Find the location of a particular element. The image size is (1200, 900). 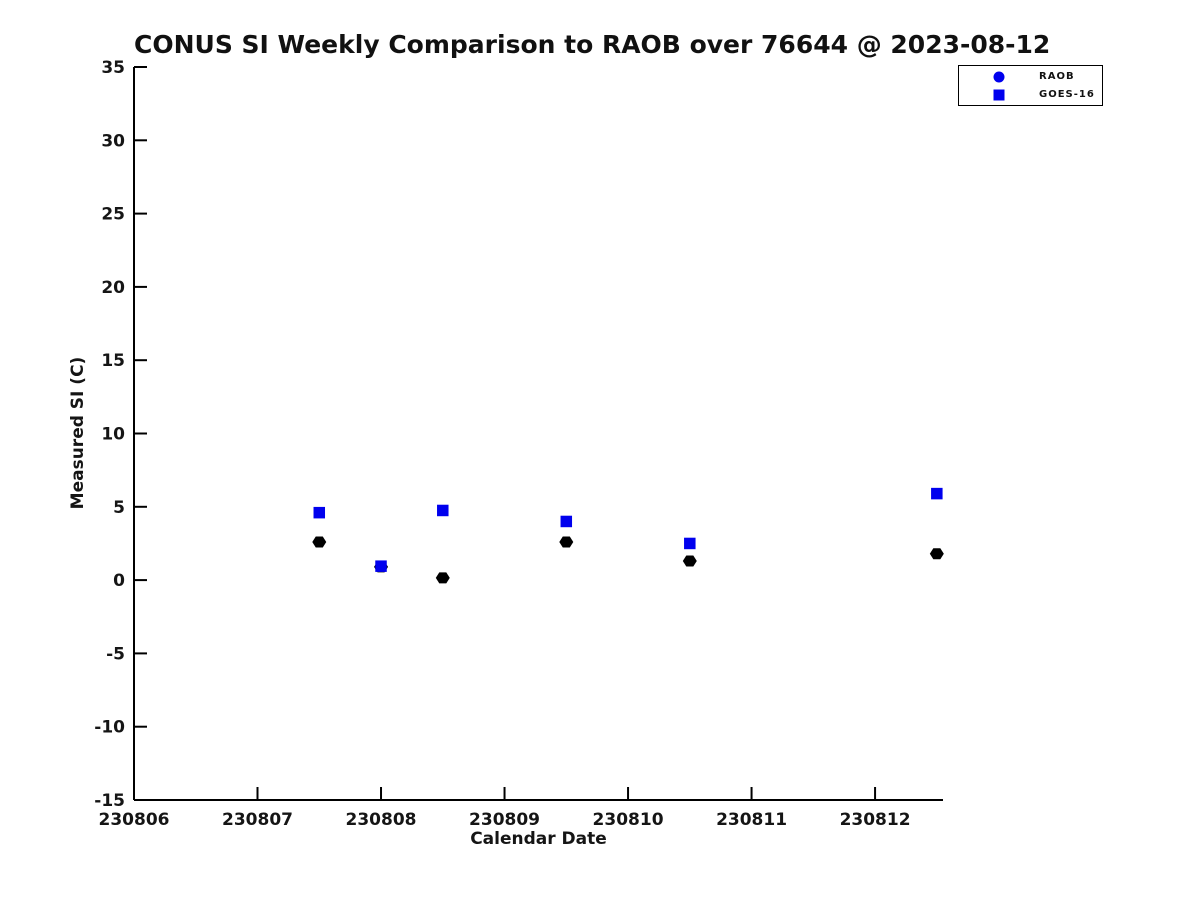

x-tick-label: 230809 is located at coordinates (504, 820).